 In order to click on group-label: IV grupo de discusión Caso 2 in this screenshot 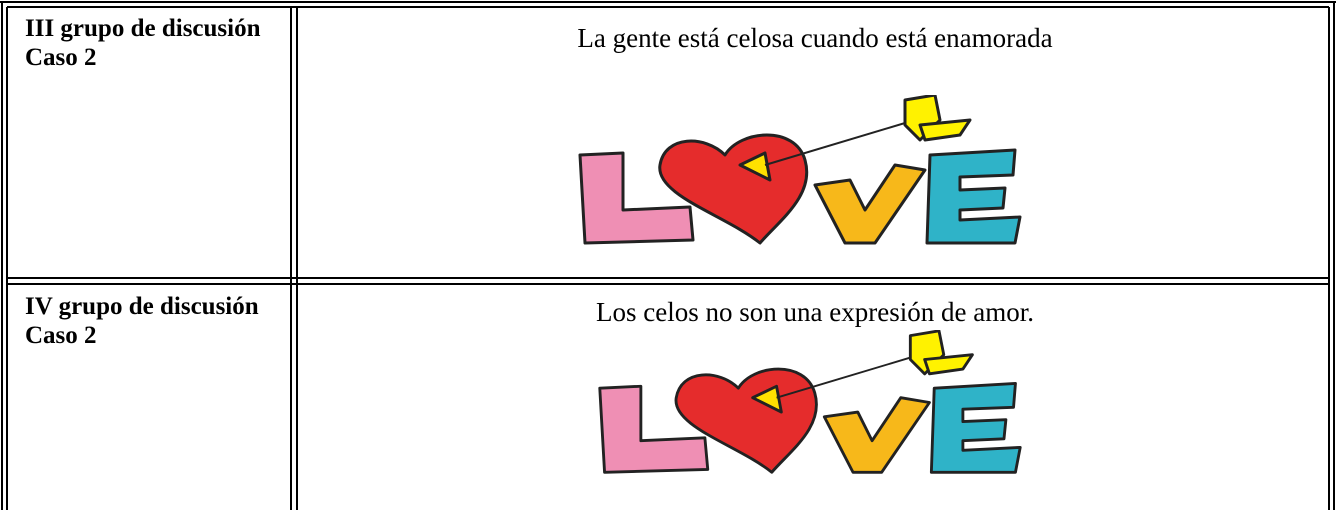, I will do `click(150, 321)`.